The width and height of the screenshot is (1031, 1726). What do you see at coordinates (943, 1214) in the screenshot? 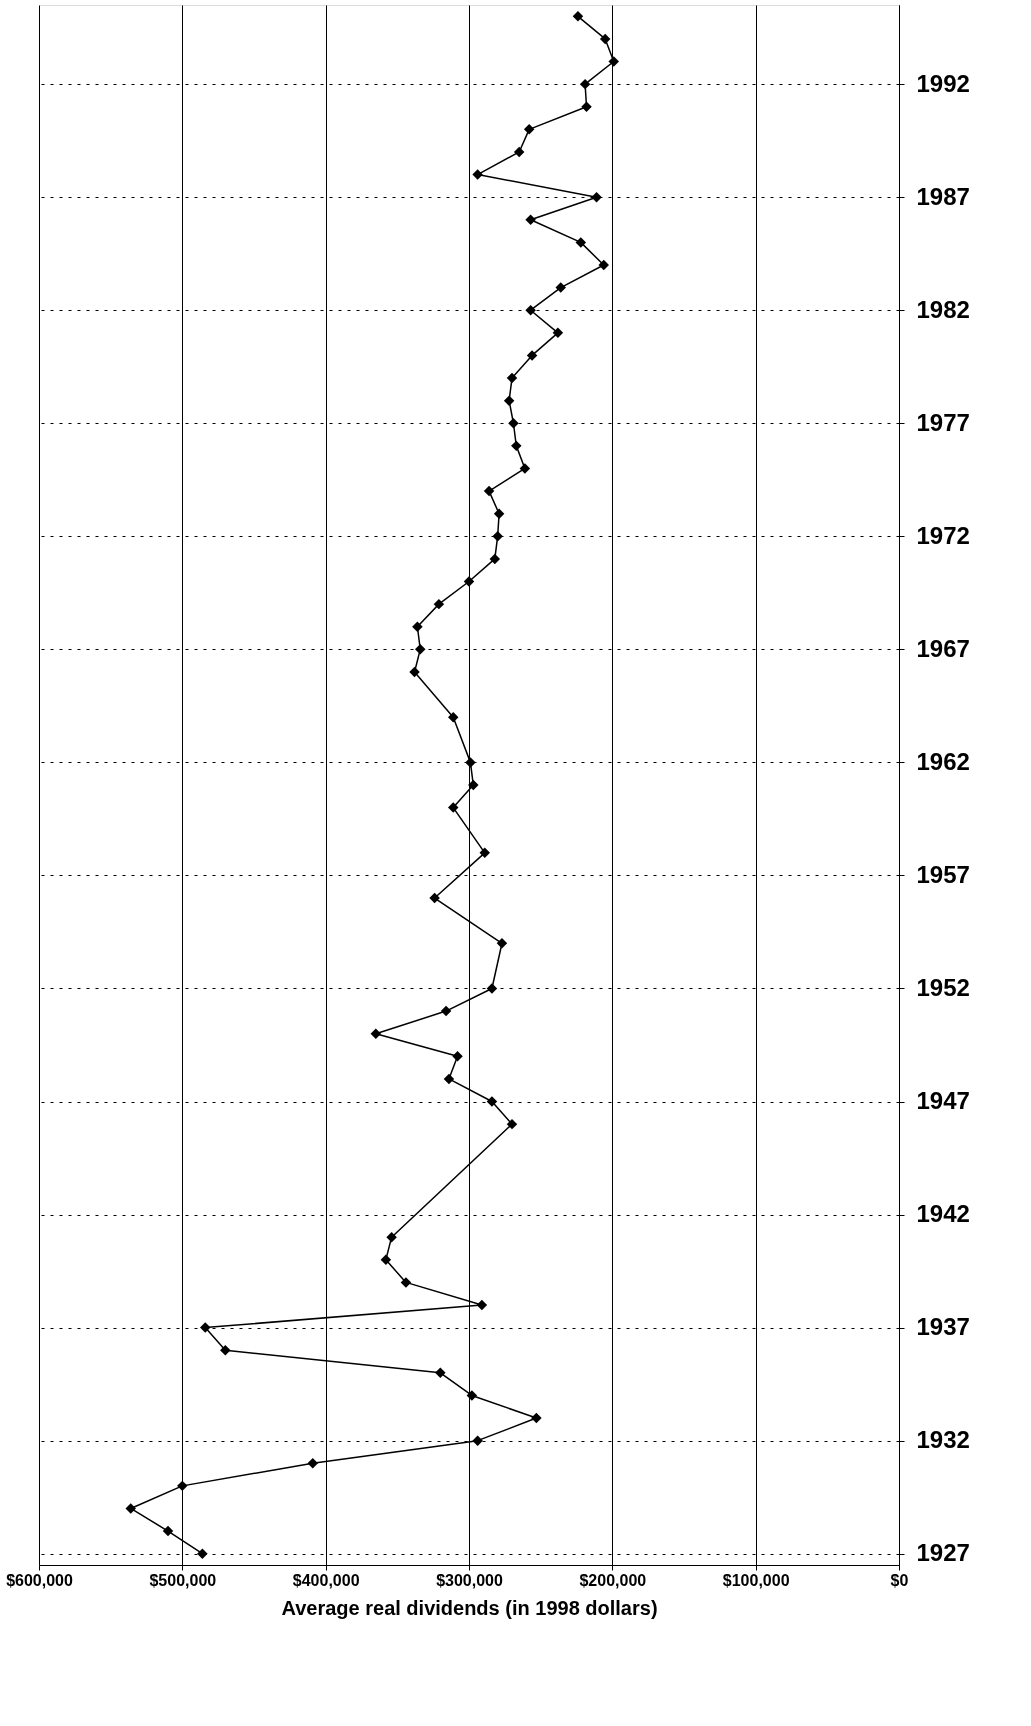
I see `y-tick-label: 1942` at bounding box center [943, 1214].